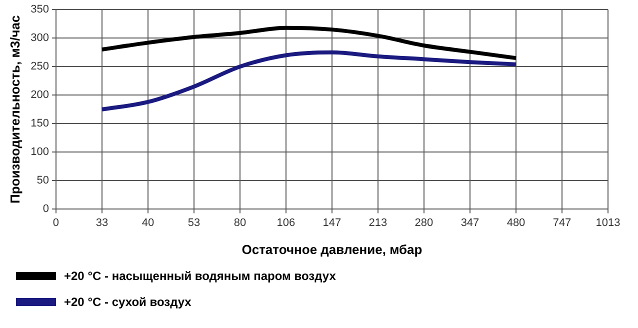 This screenshot has height=328, width=638. Describe the element at coordinates (14, 109) in the screenshot. I see `y-axis-title: Производительность, м3/час` at that location.